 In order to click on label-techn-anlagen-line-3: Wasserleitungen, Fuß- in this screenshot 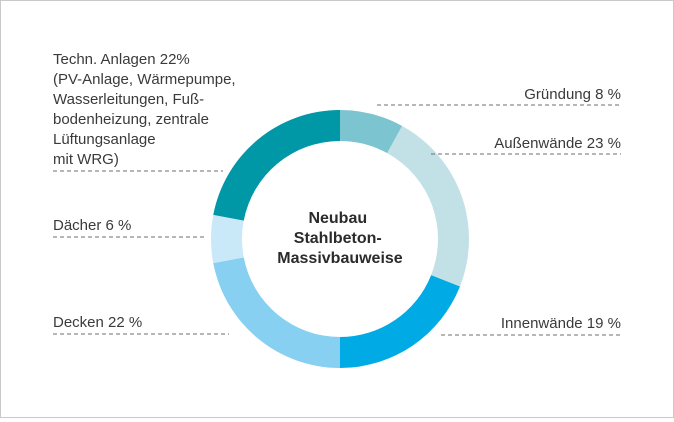, I will do `click(128, 99)`.